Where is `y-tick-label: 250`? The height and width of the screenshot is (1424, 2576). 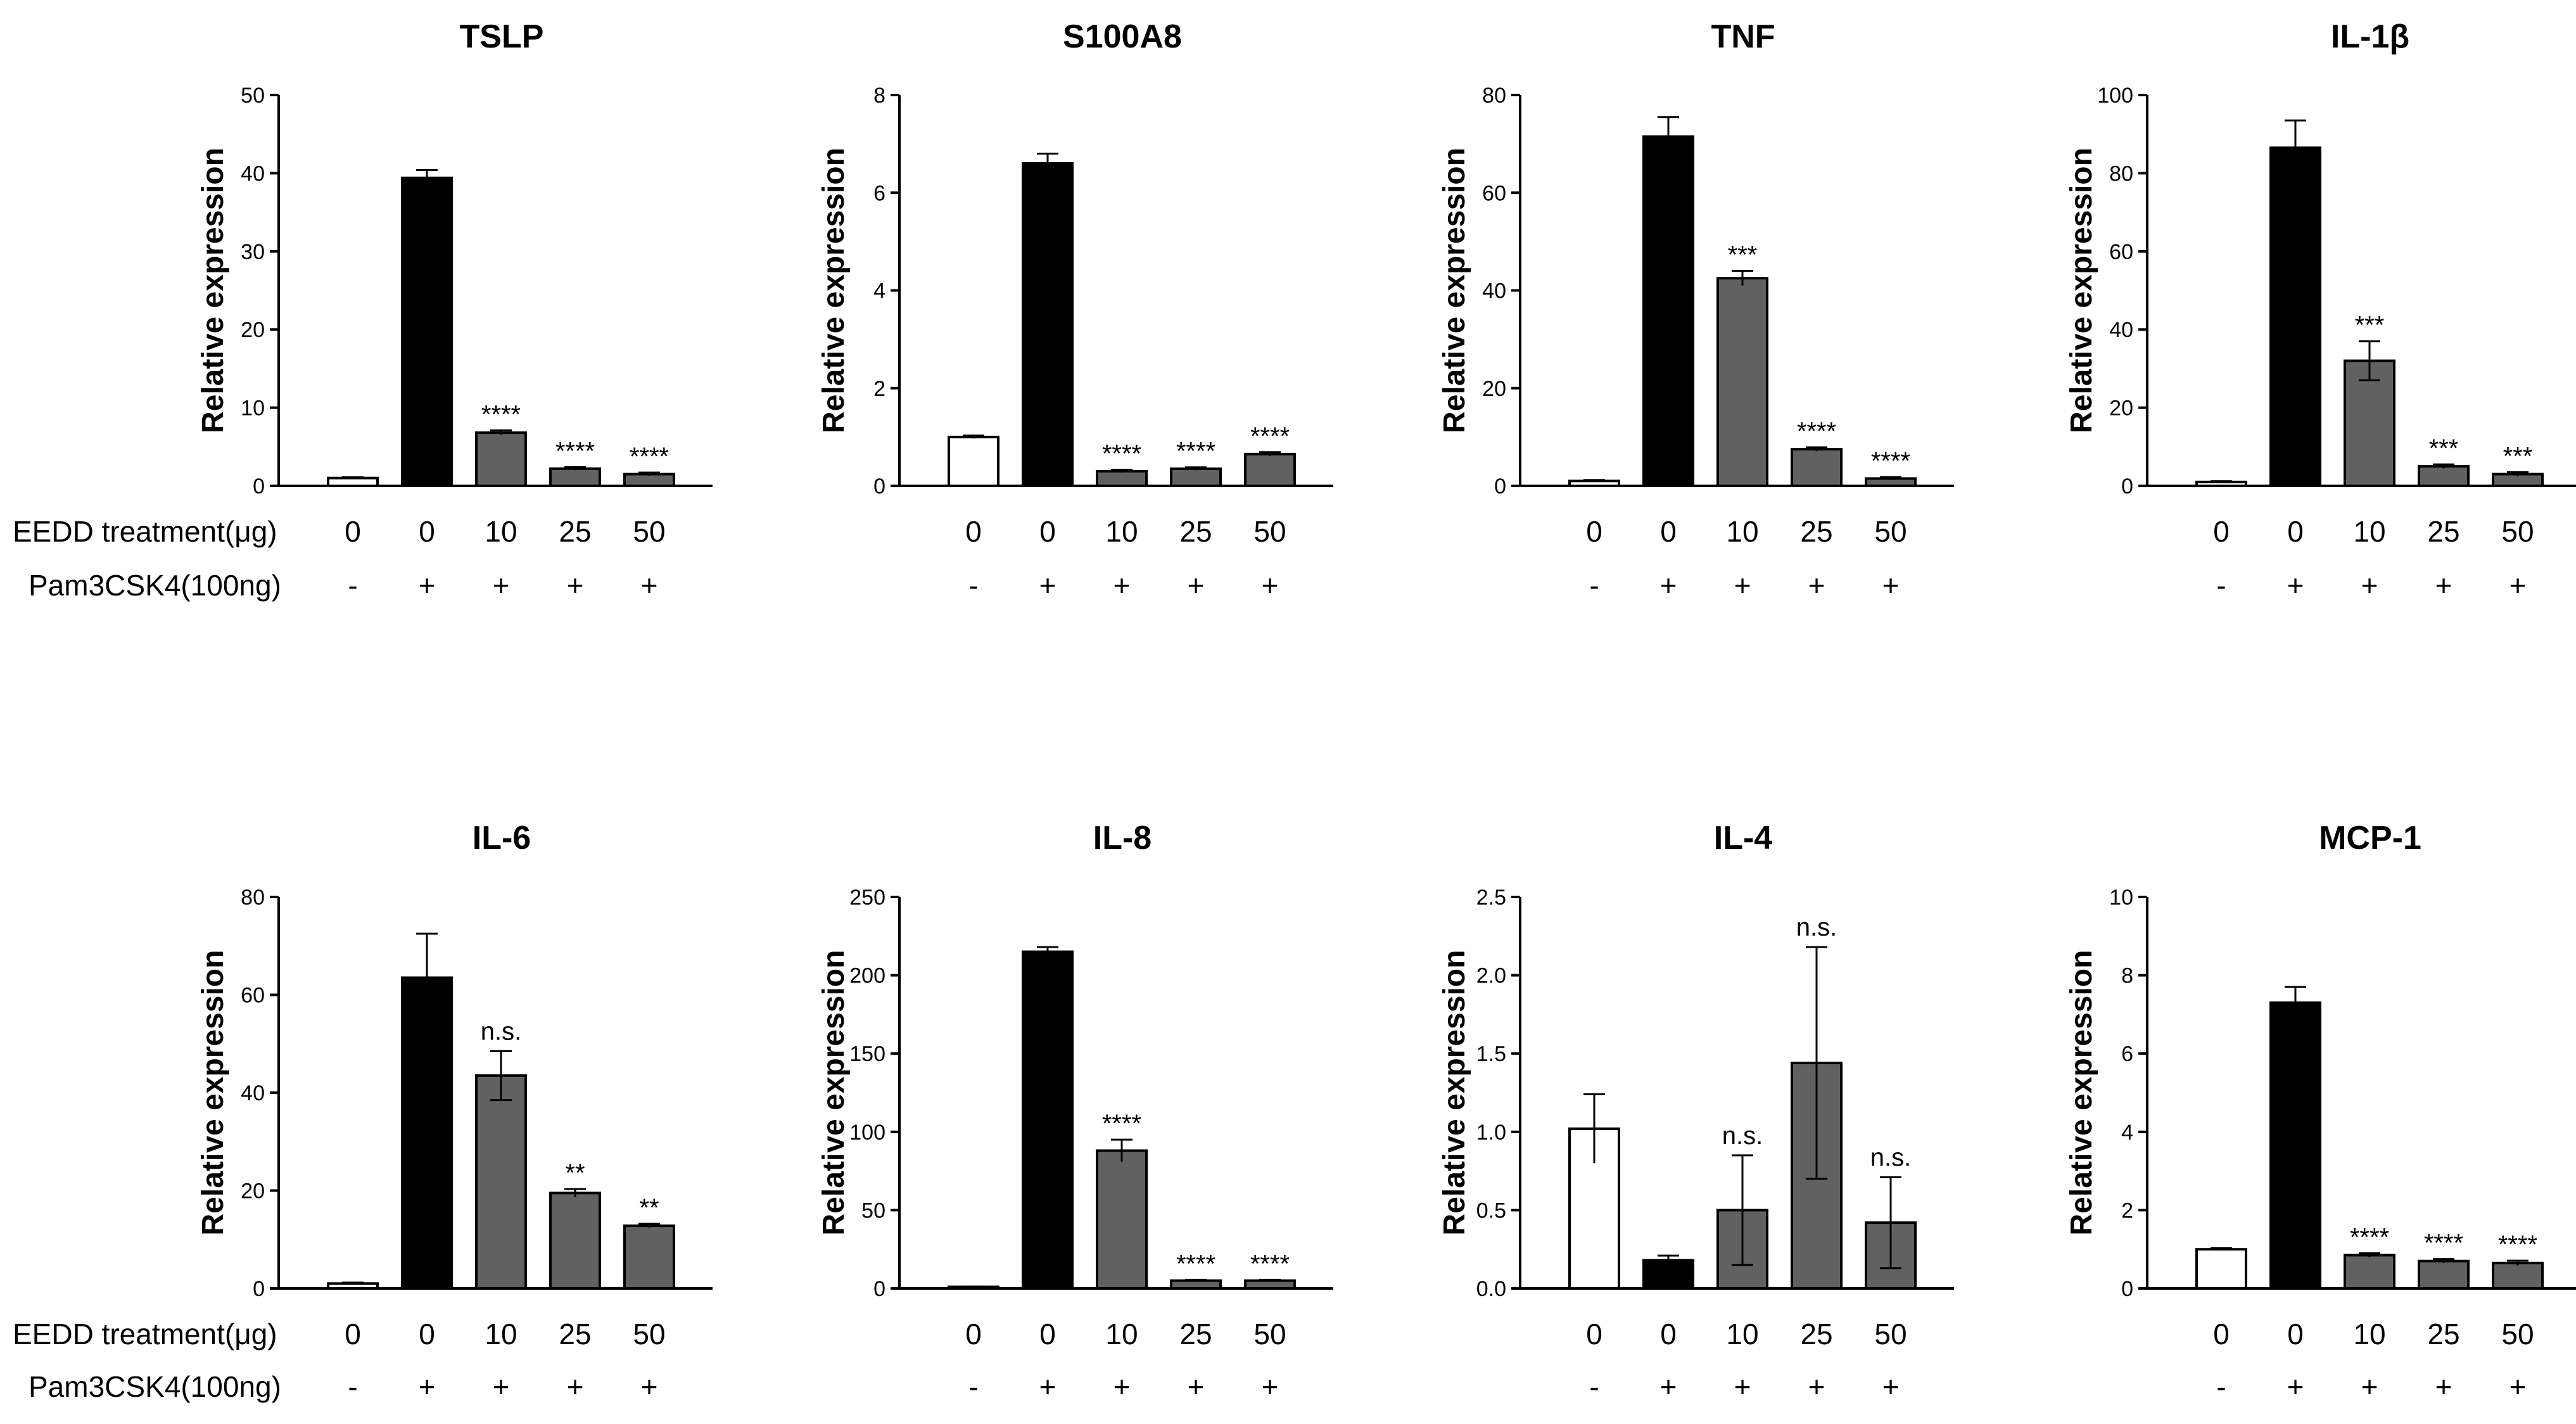
y-tick-label: 250 is located at coordinates (867, 898).